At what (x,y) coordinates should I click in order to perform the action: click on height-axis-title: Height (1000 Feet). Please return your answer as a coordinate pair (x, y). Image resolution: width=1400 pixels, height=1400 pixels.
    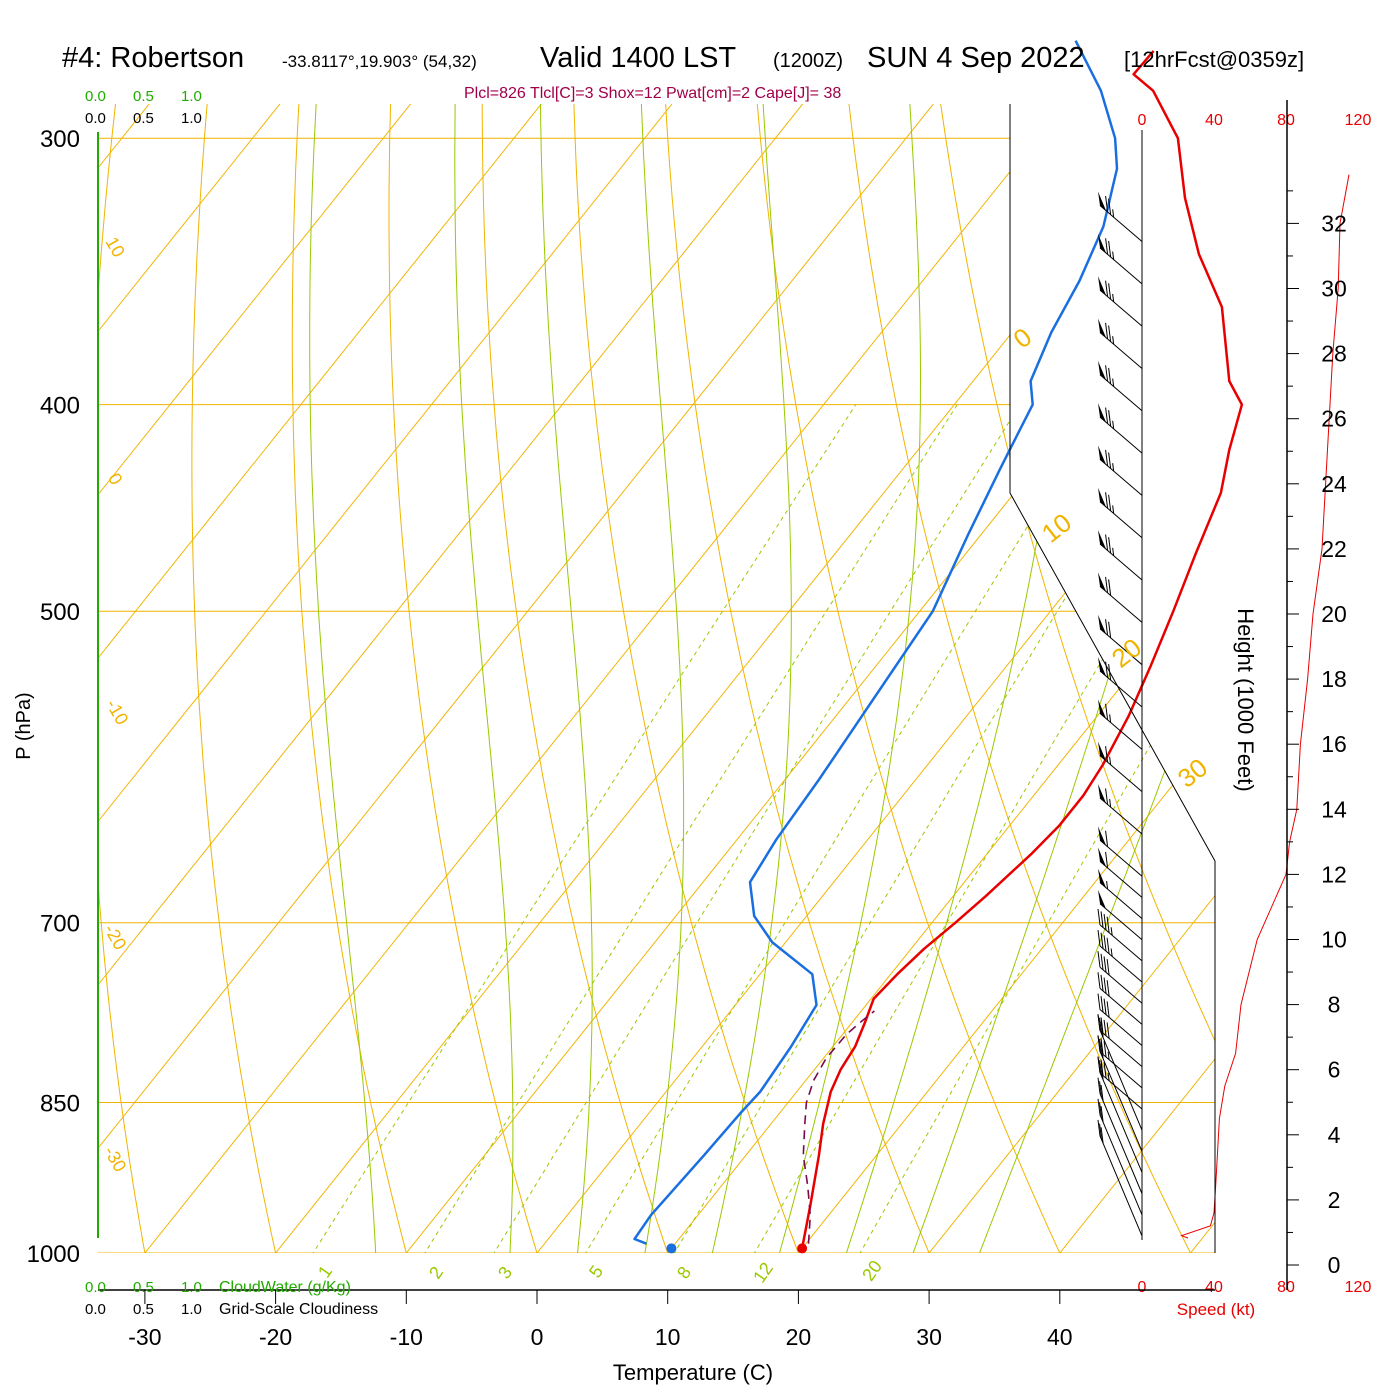
    Looking at the image, I should click on (1245, 699).